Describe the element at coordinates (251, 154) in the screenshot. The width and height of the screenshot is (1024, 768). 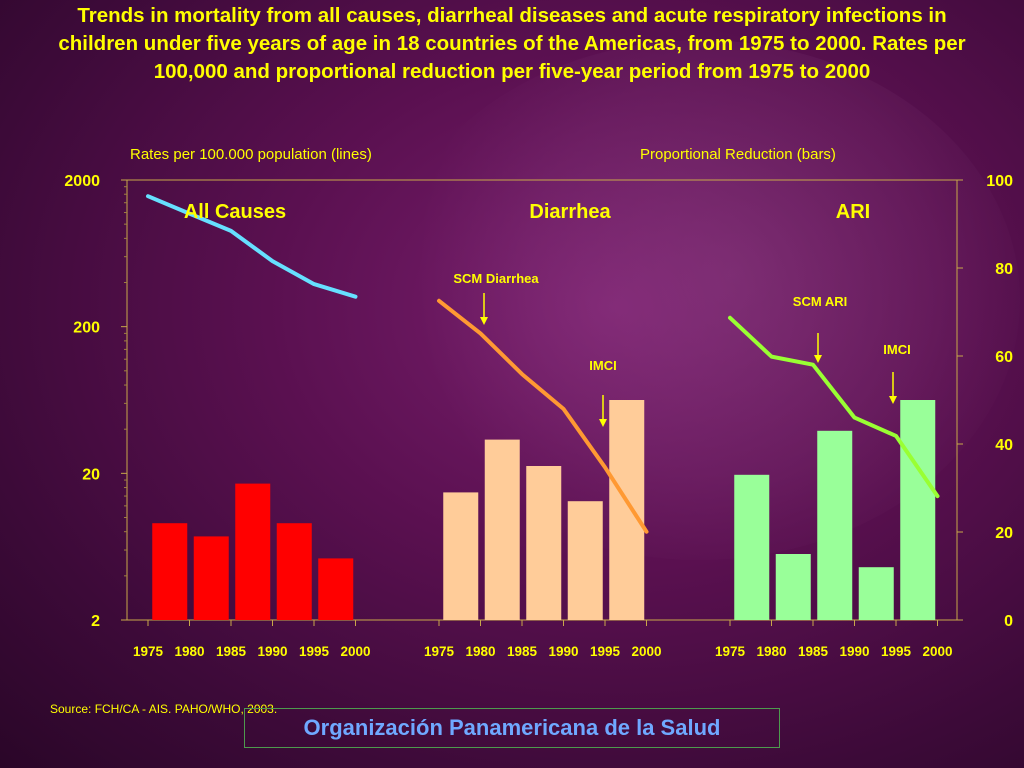
I see `left-axis-label: Rates per 100.000 population (lines)` at that location.